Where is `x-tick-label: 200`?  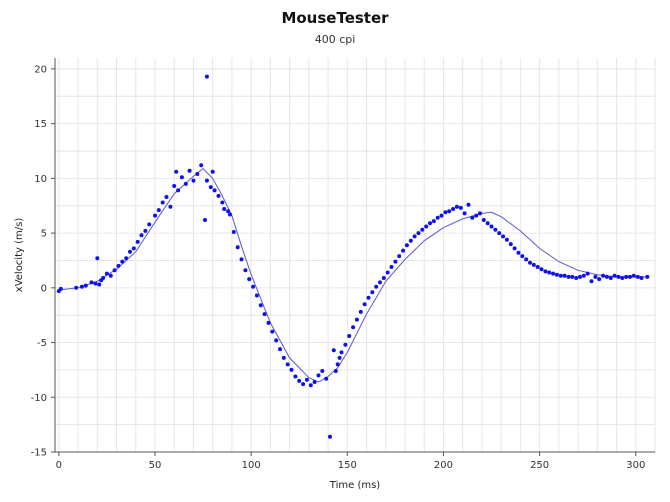 x-tick-label: 200 is located at coordinates (443, 465).